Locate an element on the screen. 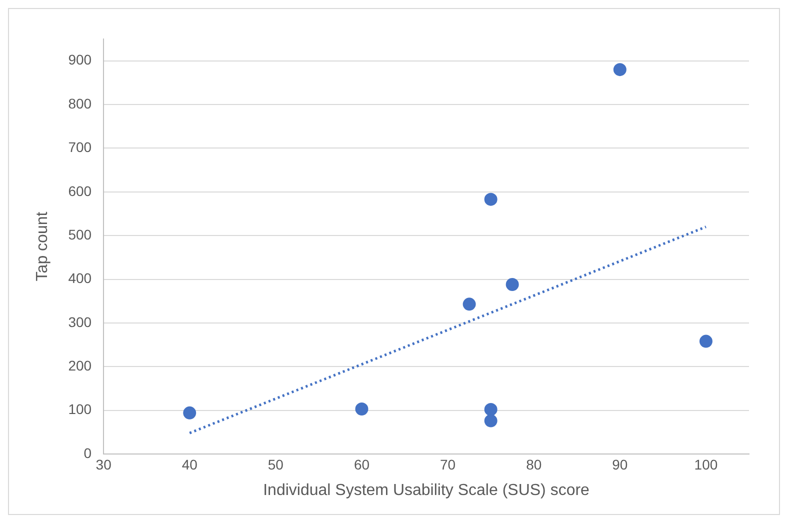 The width and height of the screenshot is (795, 526). x-tick-label: 100 is located at coordinates (706, 464).